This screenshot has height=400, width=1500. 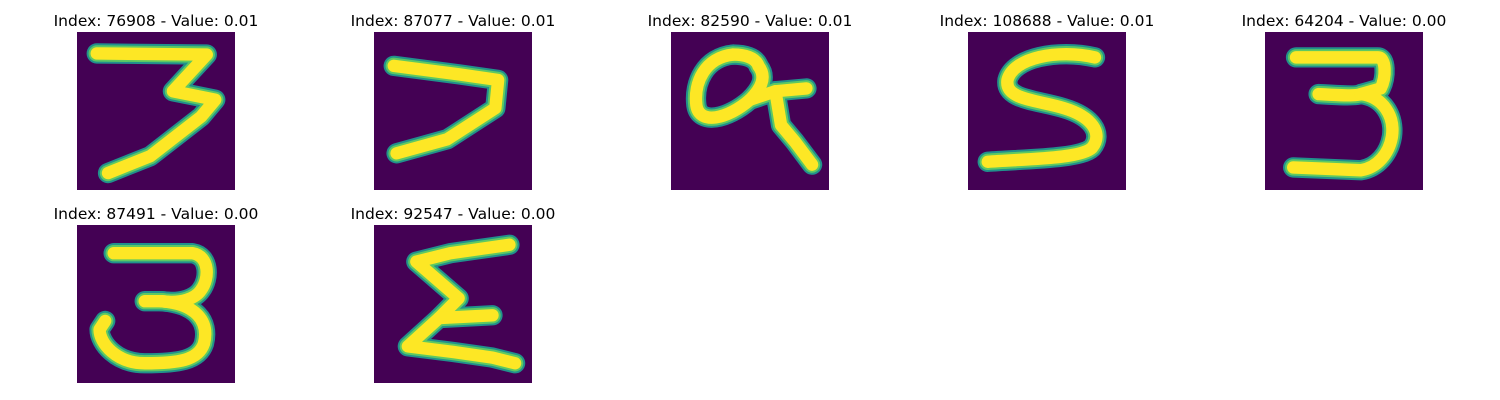 I want to click on image-panel: Index: 87077 - Value: 0.01, so click(x=453, y=102).